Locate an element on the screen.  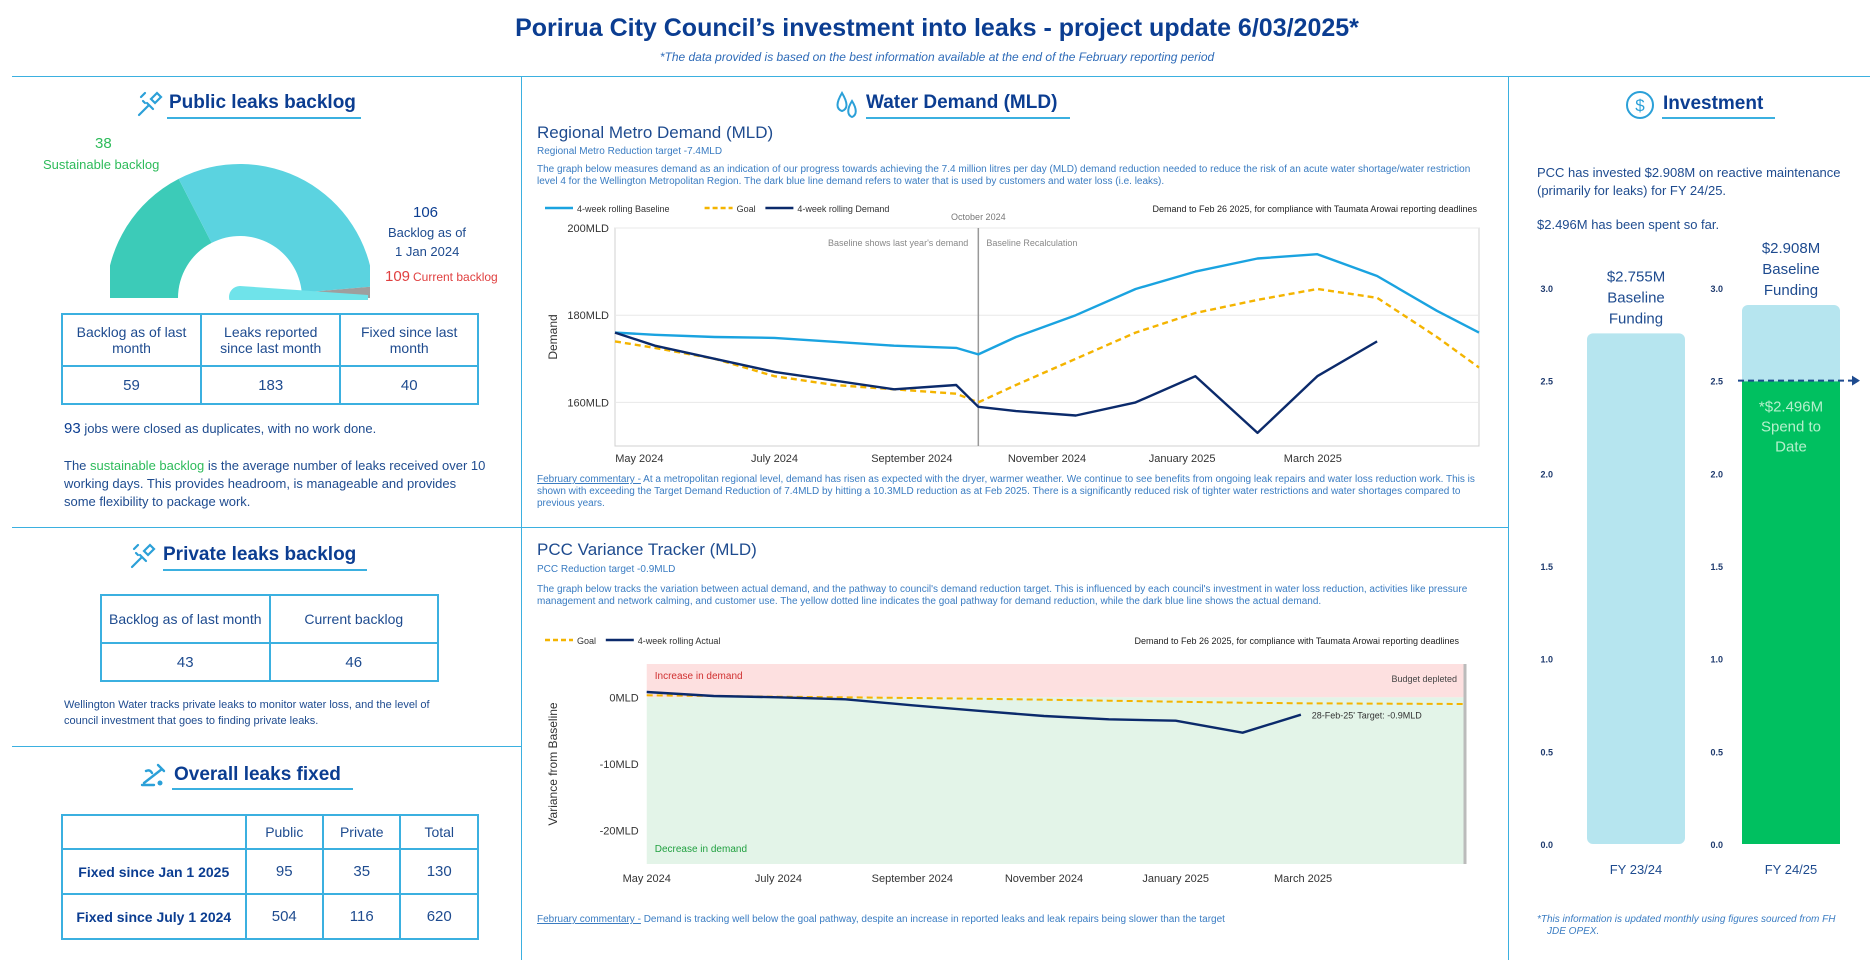
bar-value-label: $2.908M is located at coordinates (1791, 248).